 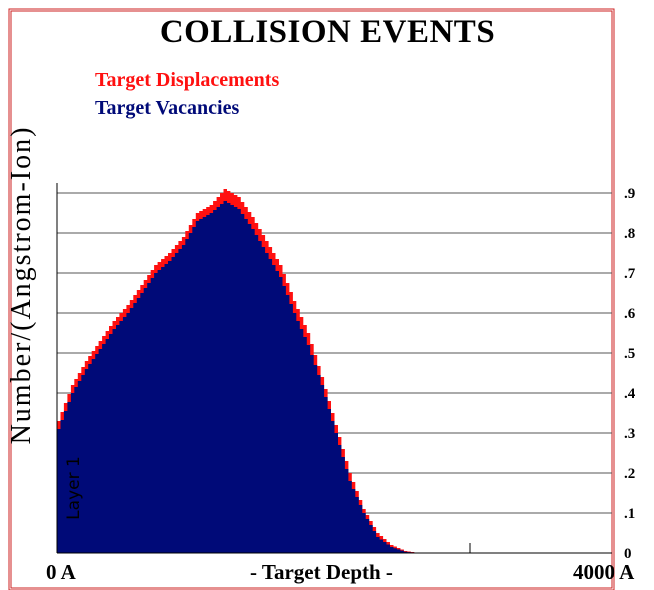 I want to click on y-tick-label: .5, so click(x=629, y=354).